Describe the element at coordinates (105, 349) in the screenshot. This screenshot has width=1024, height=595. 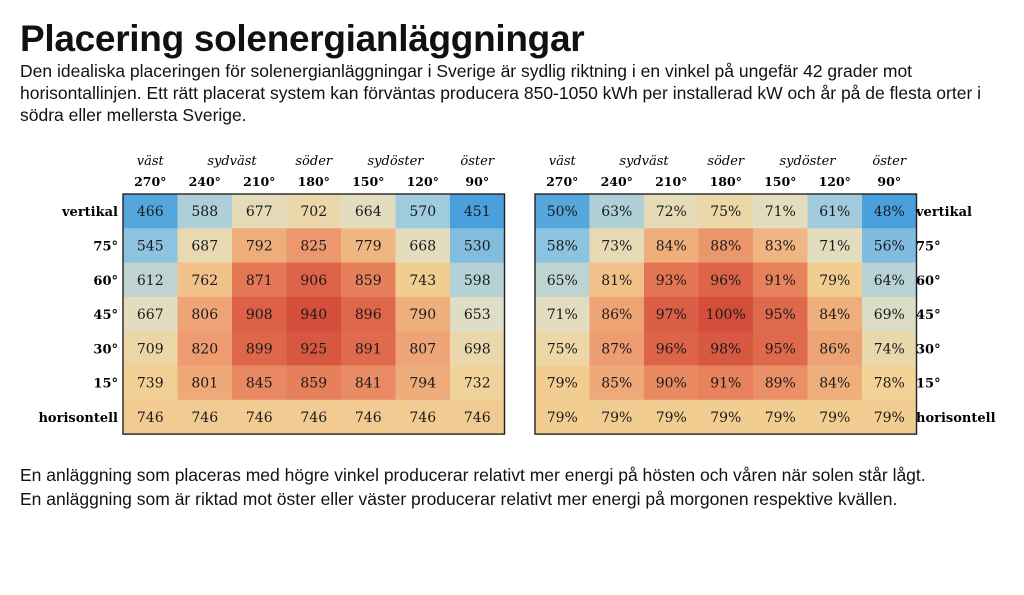
I see `row-label: 30°` at that location.